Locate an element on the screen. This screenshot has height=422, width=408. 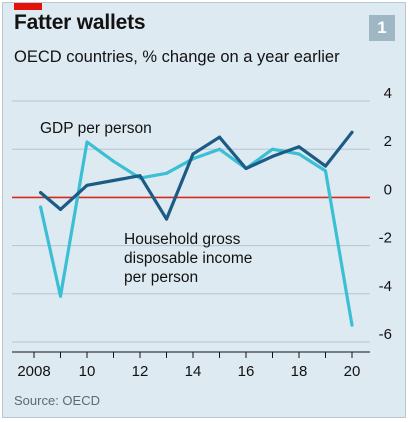
annotation-line-1-0: Household gross is located at coordinates (182, 239).